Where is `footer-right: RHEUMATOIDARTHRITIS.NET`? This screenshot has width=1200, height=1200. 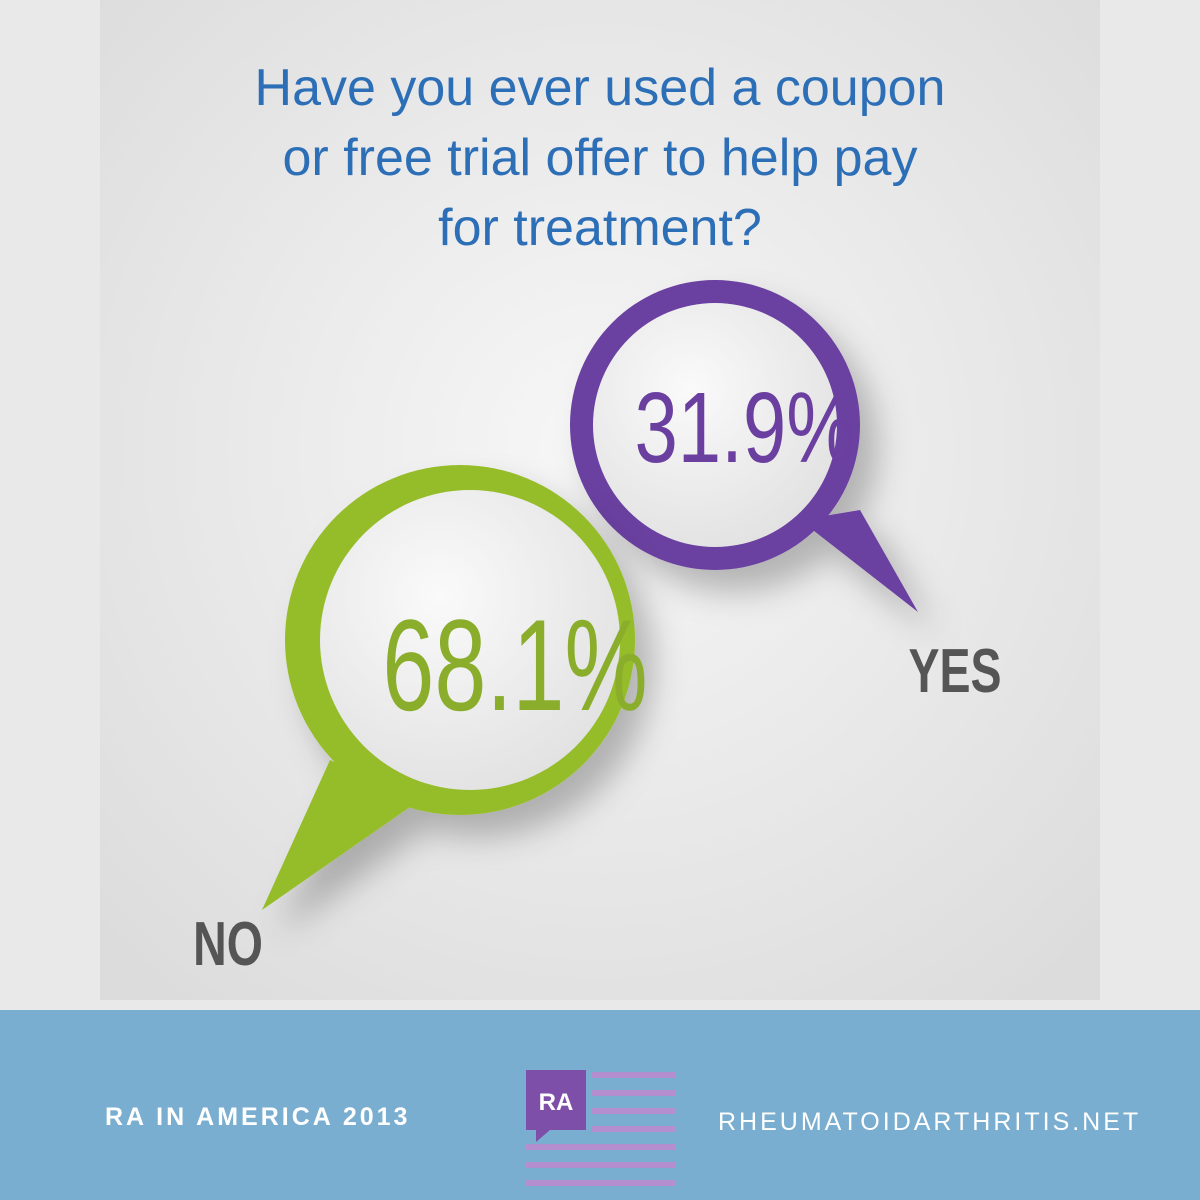
footer-right: RHEUMATOIDARTHRITIS.NET is located at coordinates (929, 1122).